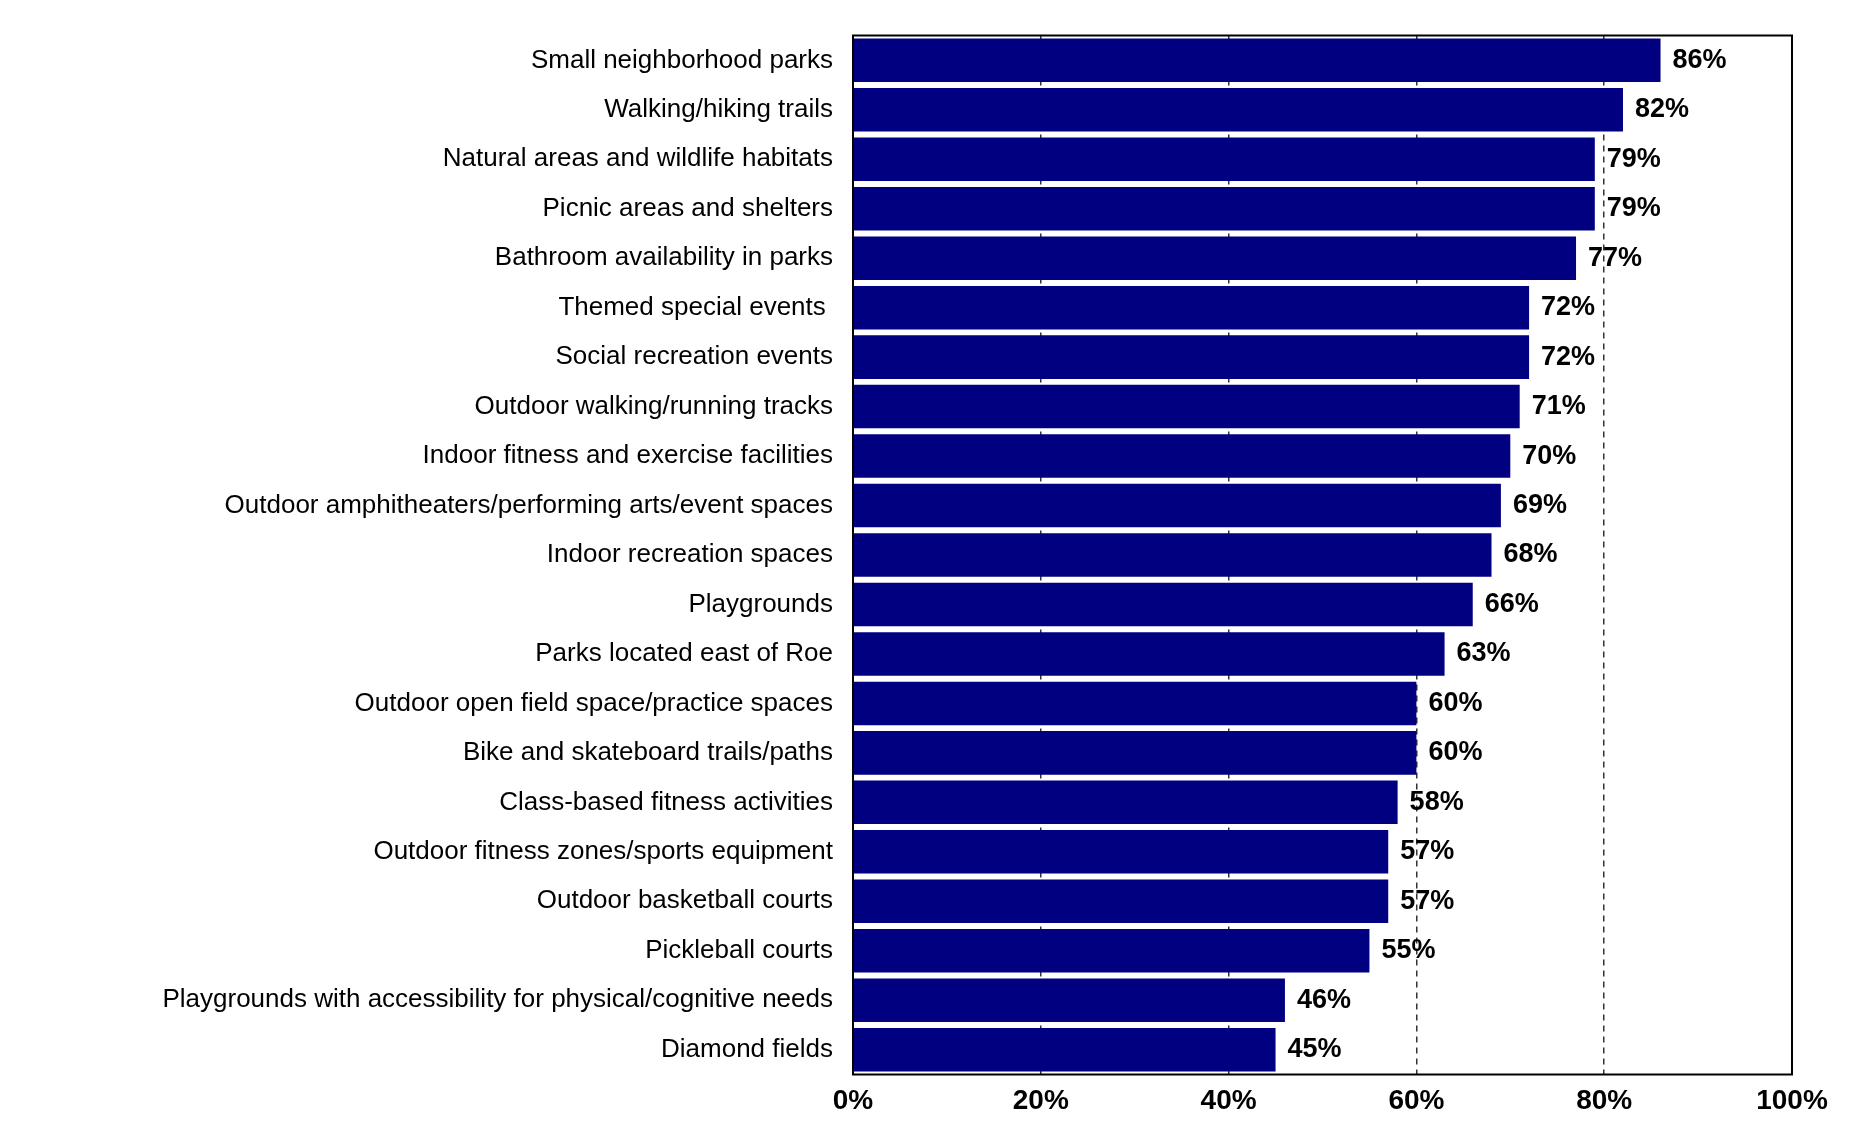  What do you see at coordinates (1511, 602) in the screenshot?
I see `data-label: 66%` at bounding box center [1511, 602].